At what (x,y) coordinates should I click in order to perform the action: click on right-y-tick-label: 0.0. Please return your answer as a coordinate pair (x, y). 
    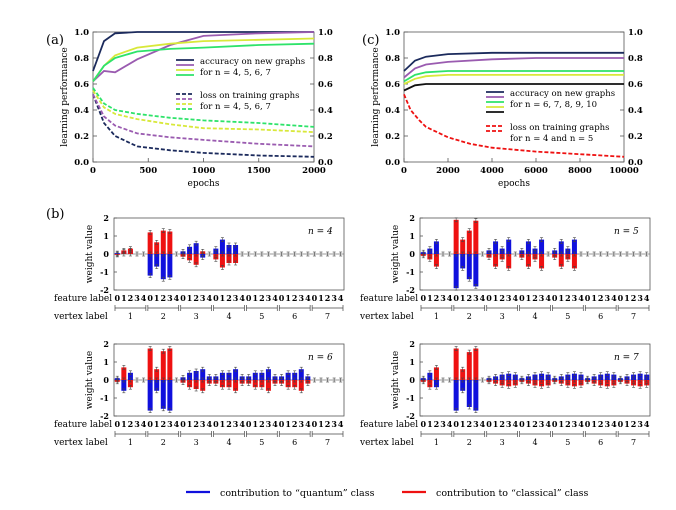
    Looking at the image, I should click on (635, 163).